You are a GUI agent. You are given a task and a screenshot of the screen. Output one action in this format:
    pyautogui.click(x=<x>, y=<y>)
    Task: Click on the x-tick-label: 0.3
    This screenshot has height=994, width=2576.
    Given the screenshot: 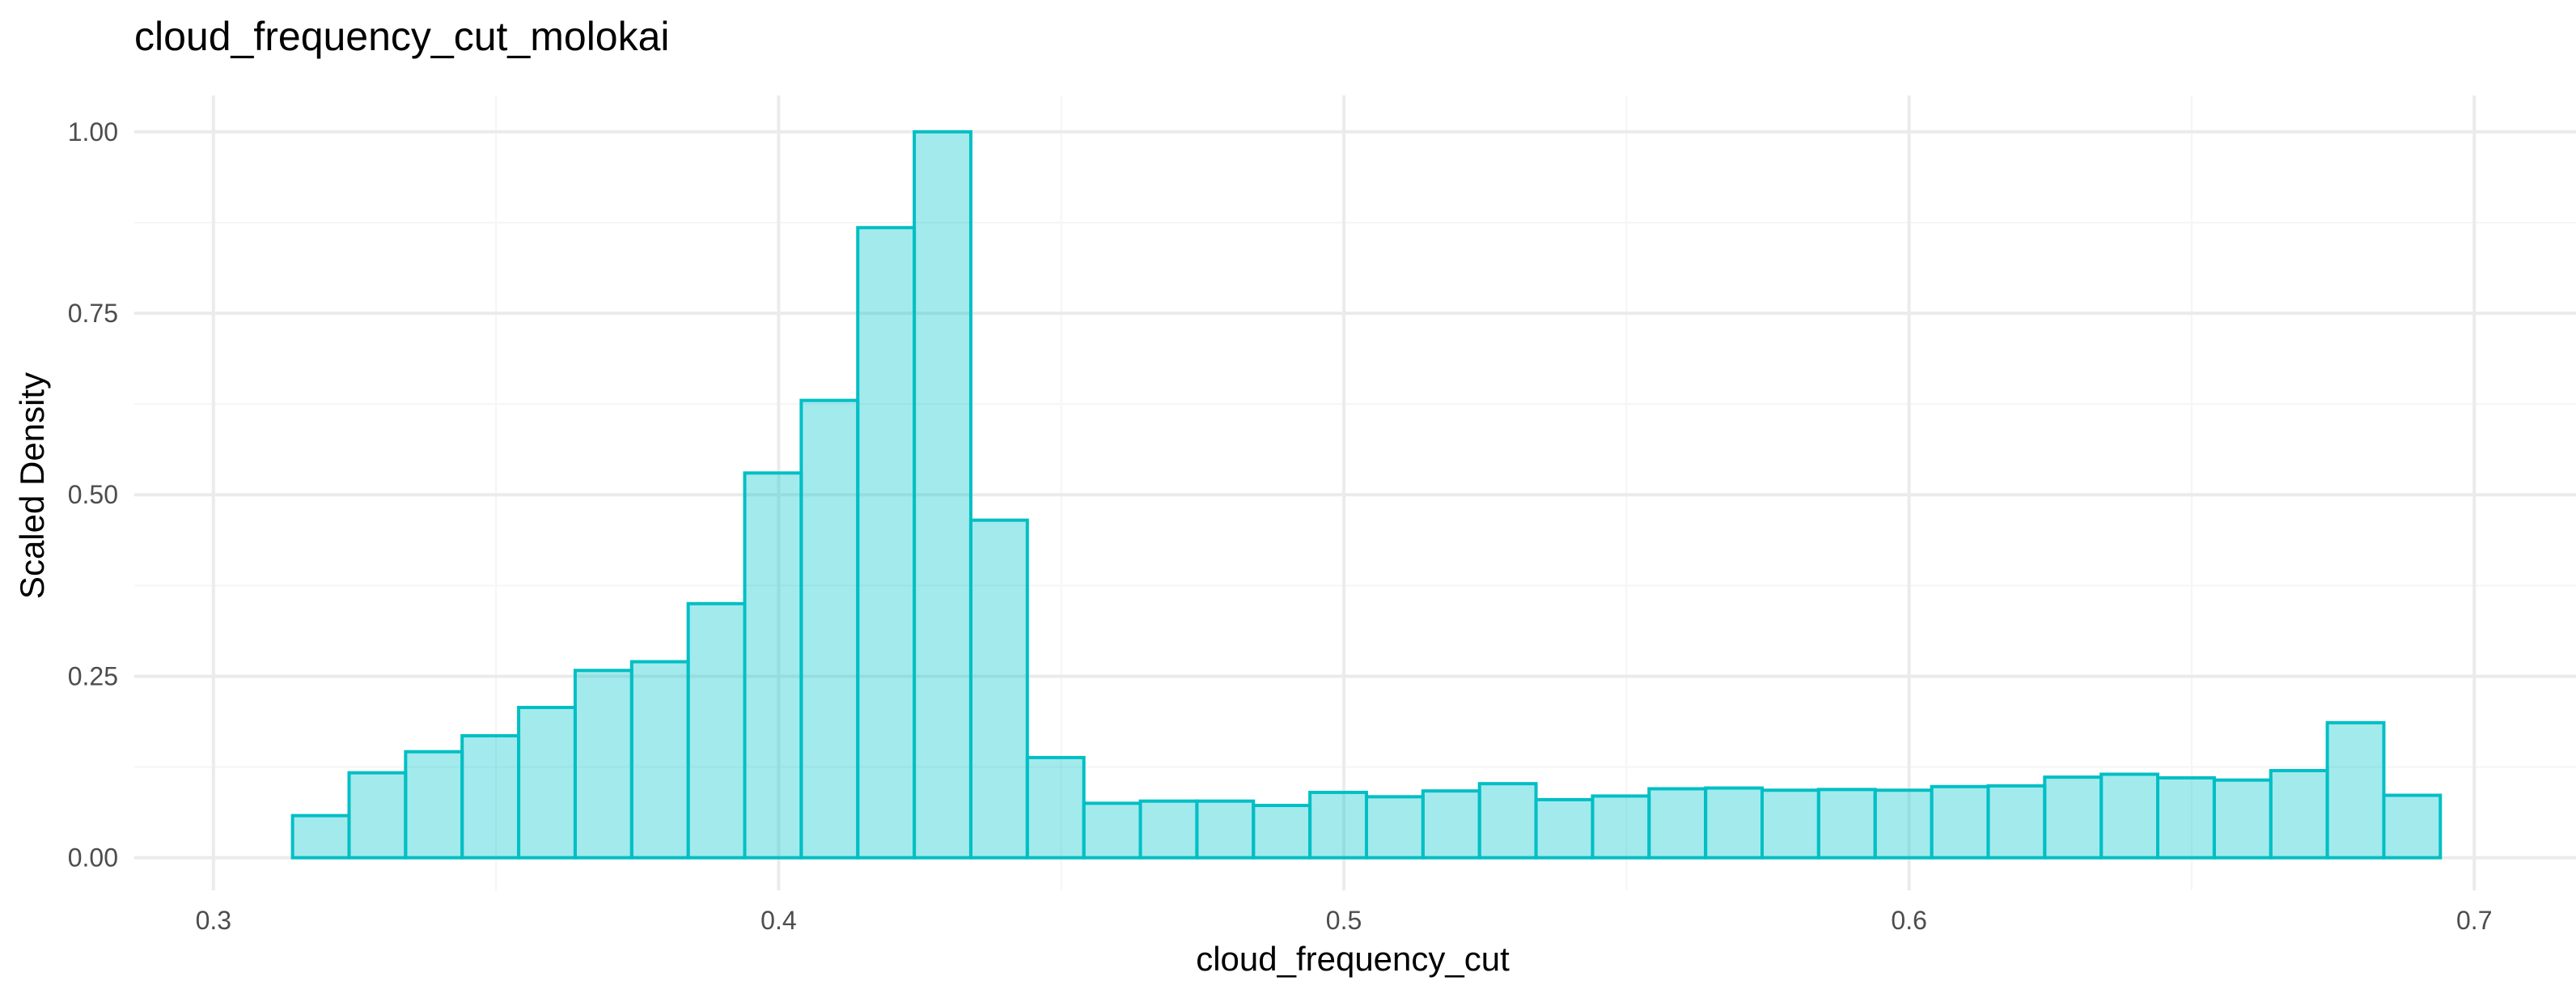 What is the action you would take?
    pyautogui.click(x=213, y=921)
    